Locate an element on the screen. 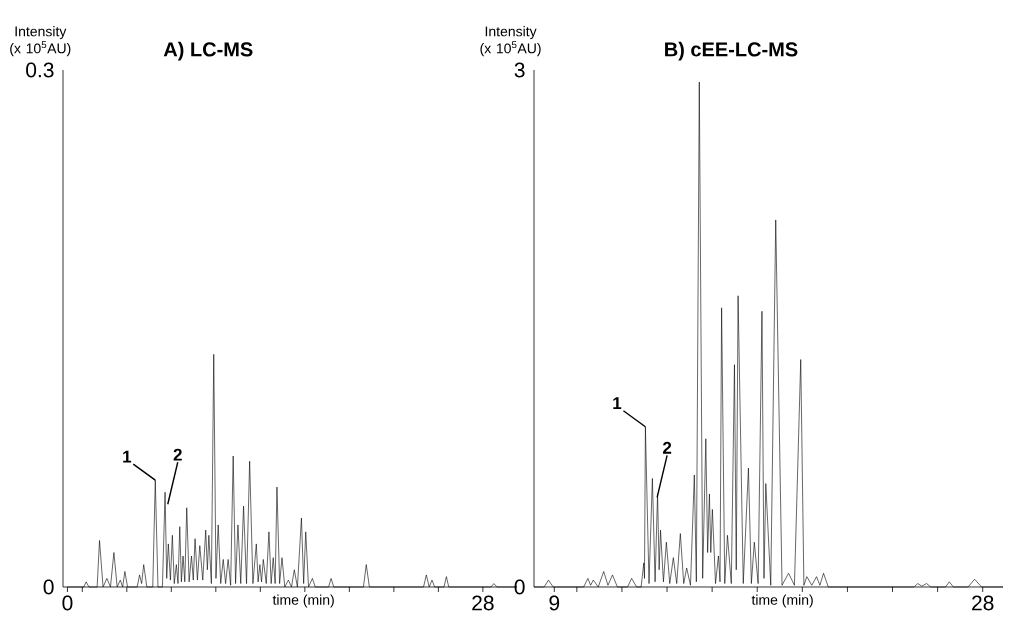 This screenshot has height=622, width=1010. x-tick-label: 9 is located at coordinates (554, 603).